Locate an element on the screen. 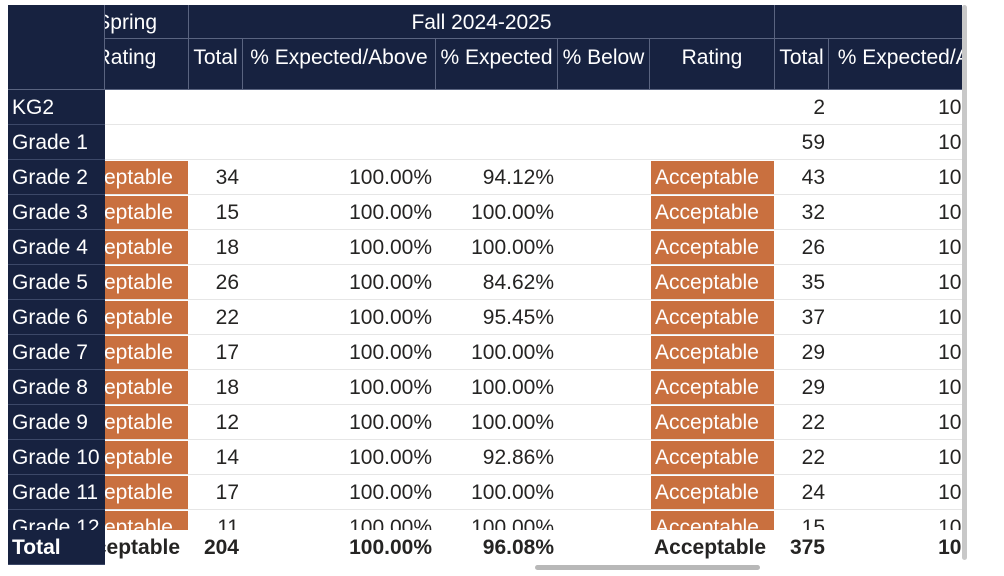 This screenshot has width=1004, height=576. value-cell: 24 is located at coordinates (813, 492).